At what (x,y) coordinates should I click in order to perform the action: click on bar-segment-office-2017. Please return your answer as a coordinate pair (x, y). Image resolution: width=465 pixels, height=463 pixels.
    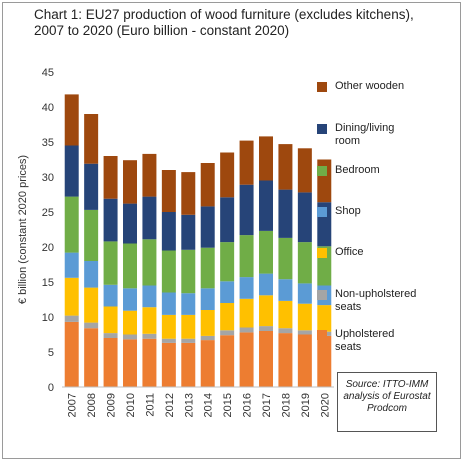
    Looking at the image, I should click on (266, 311).